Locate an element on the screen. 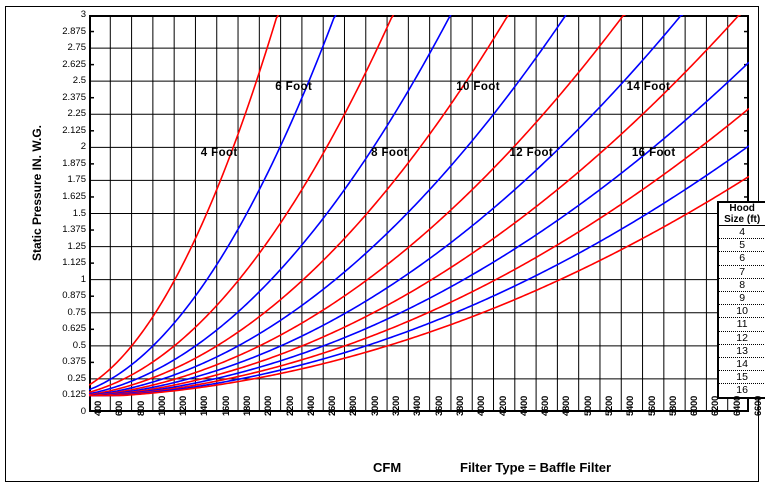 Image resolution: width=765 pixels, height=489 pixels. cell-hood-size: 12 is located at coordinates (741, 338).